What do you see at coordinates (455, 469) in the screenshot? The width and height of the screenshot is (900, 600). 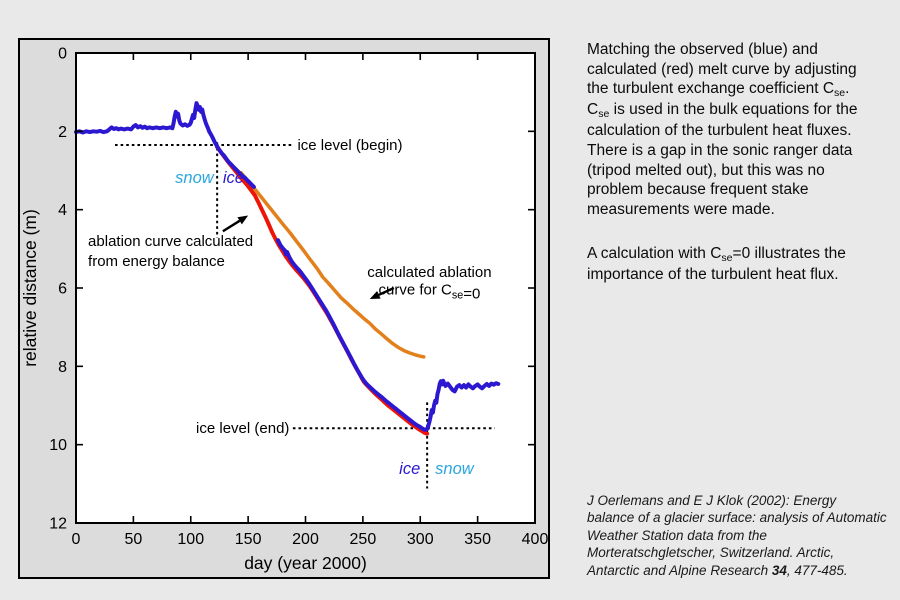 I see `snow-end-label: snow` at bounding box center [455, 469].